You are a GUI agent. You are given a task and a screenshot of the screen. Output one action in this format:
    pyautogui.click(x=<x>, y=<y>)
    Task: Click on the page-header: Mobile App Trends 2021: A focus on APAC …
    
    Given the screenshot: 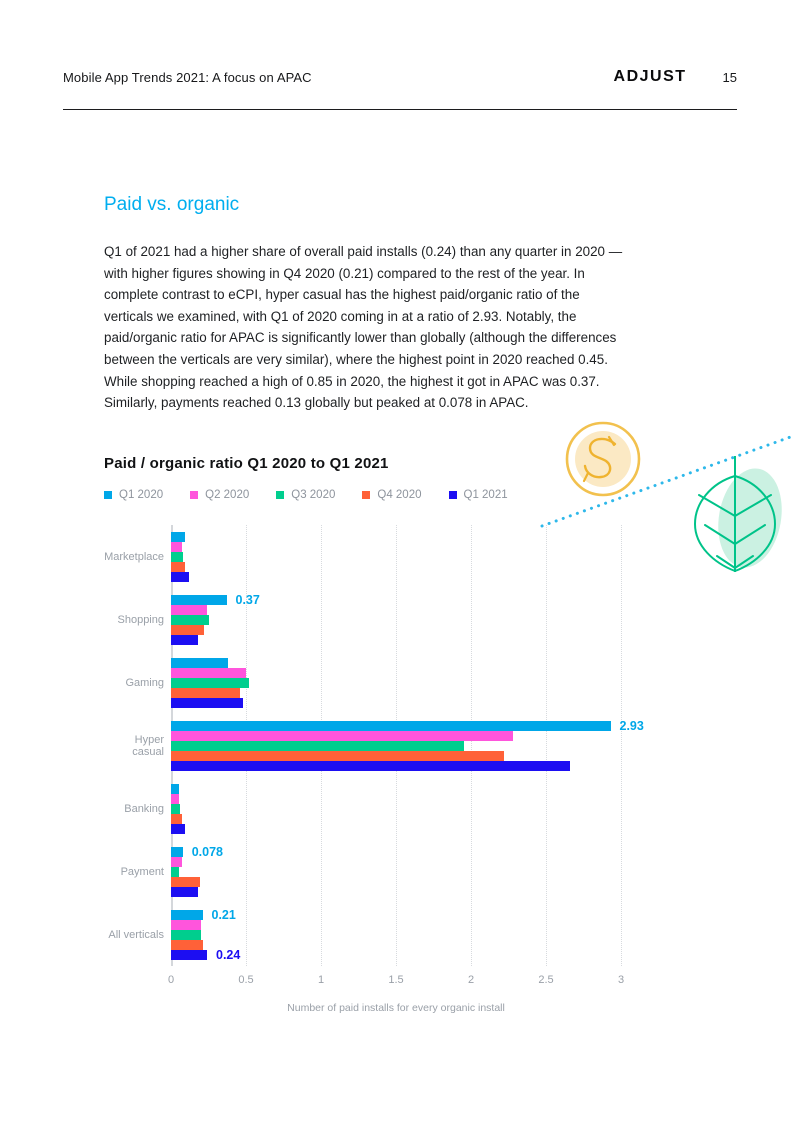 What is the action you would take?
    pyautogui.click(x=400, y=77)
    